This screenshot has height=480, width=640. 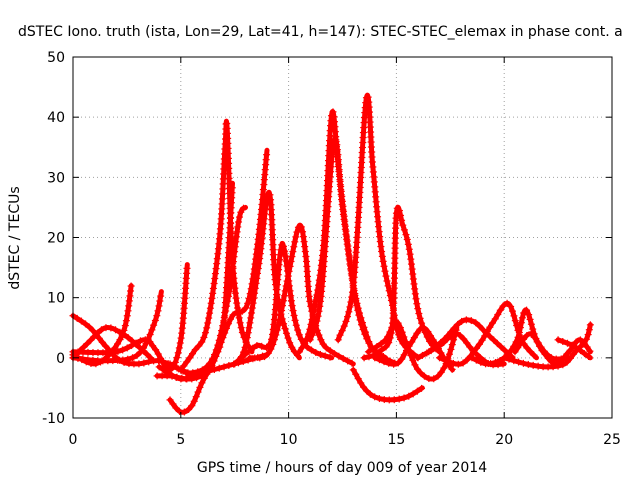 What do you see at coordinates (56, 299) in the screenshot?
I see `y-tick-label: 10` at bounding box center [56, 299].